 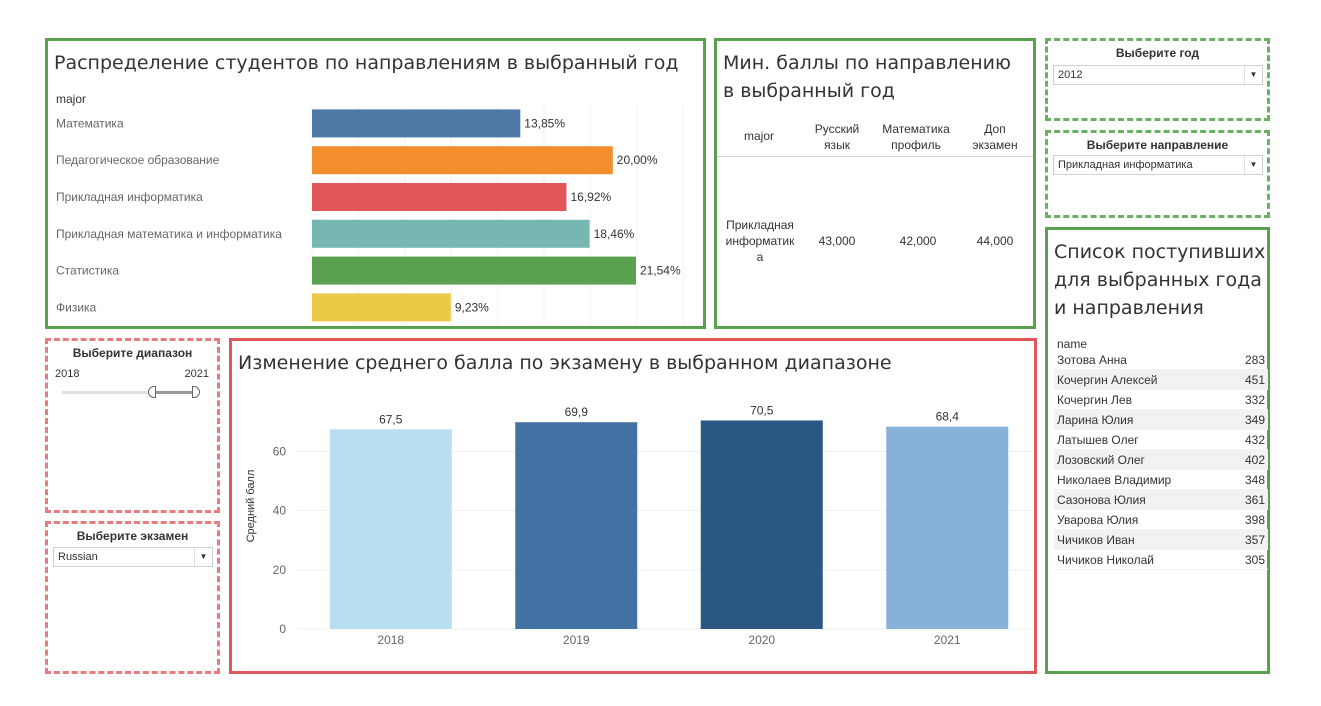 What do you see at coordinates (280, 452) in the screenshot?
I see `y-tick-label: 60` at bounding box center [280, 452].